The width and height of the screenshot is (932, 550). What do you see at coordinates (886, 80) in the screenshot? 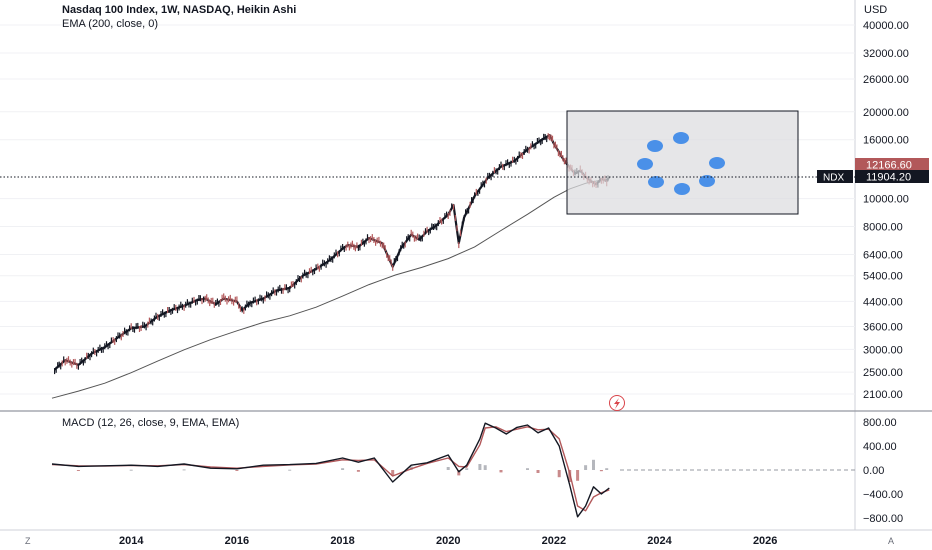
I see `price-tick-label: 26000.00` at bounding box center [886, 80].